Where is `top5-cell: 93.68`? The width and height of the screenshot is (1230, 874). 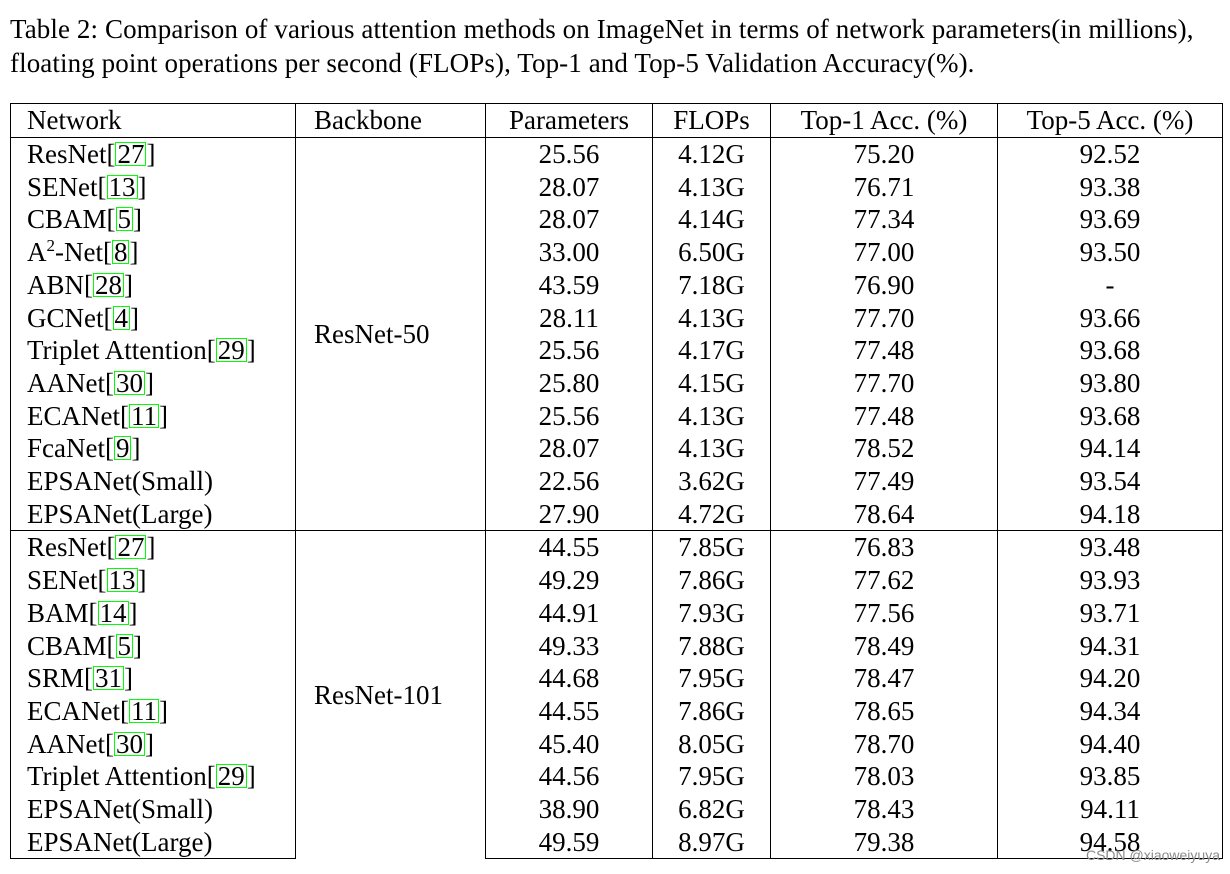 top5-cell: 93.68 is located at coordinates (1110, 416).